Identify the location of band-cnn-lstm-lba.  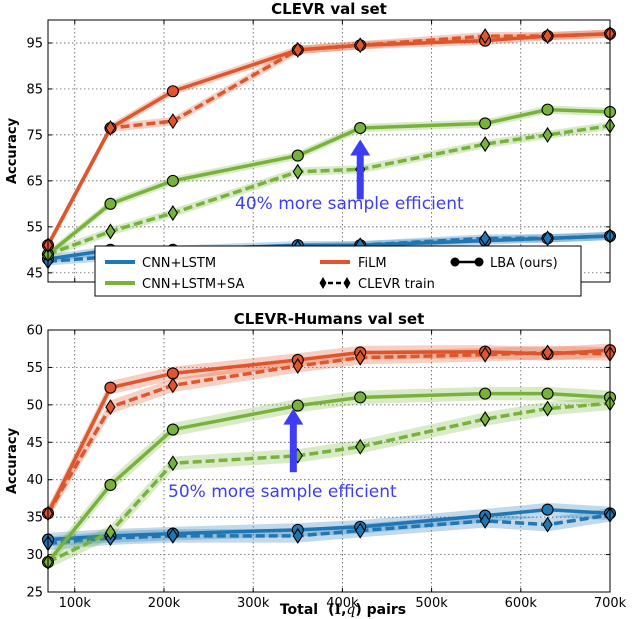
(329, 524).